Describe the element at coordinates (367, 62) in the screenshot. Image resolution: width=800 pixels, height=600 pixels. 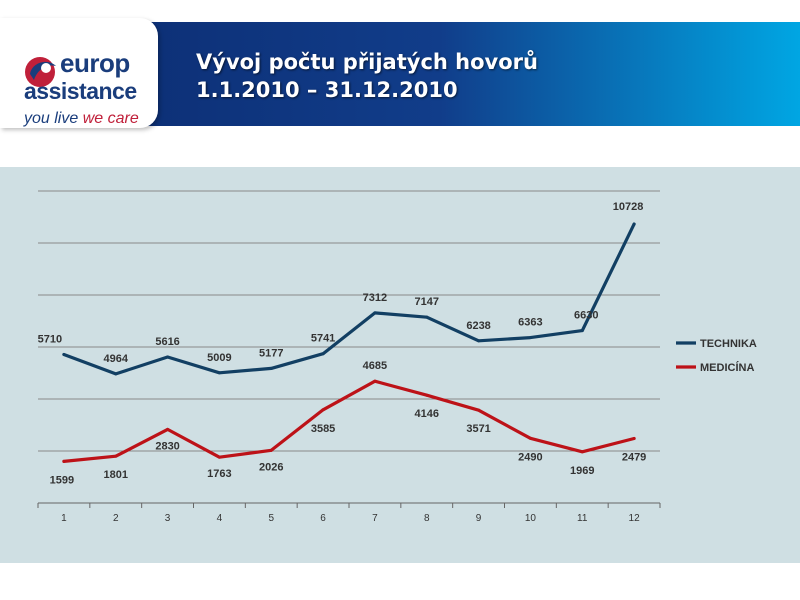
I see `page-title: Vývoj počtu přijatých hovorů` at that location.